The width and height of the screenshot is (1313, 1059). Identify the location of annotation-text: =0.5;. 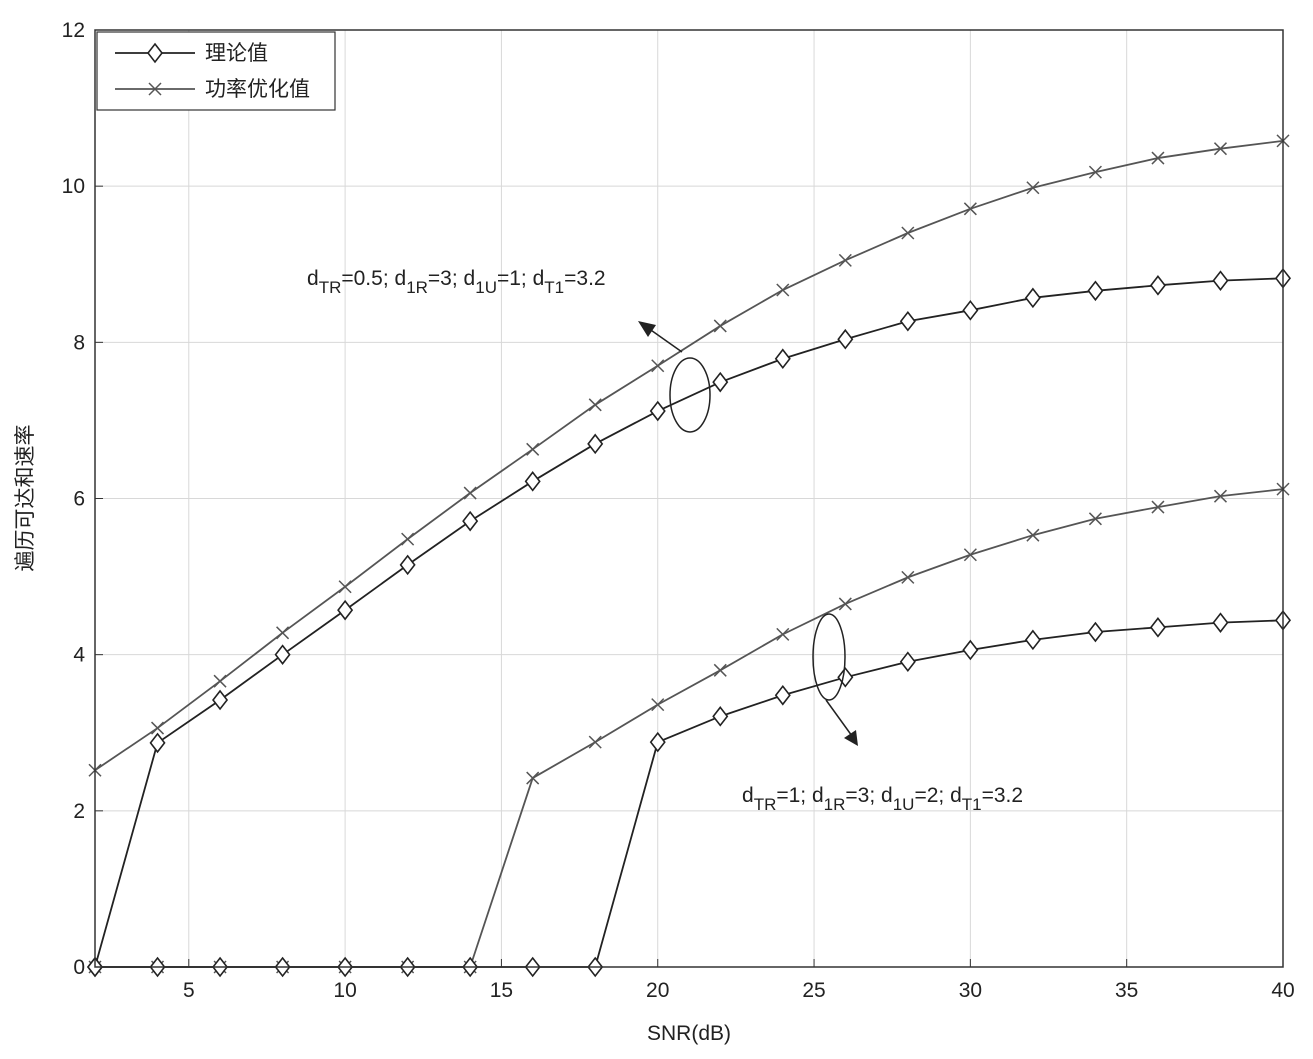
(367, 278).